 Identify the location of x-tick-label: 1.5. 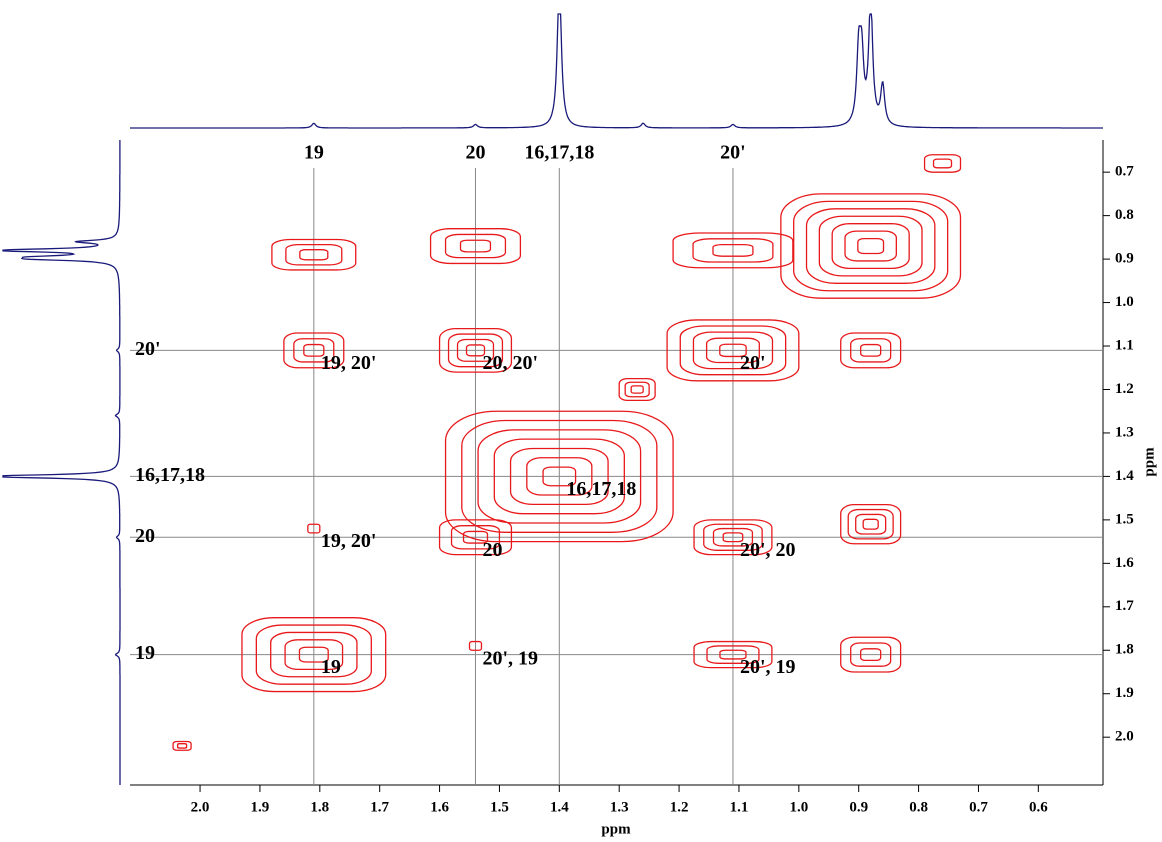
(499, 807).